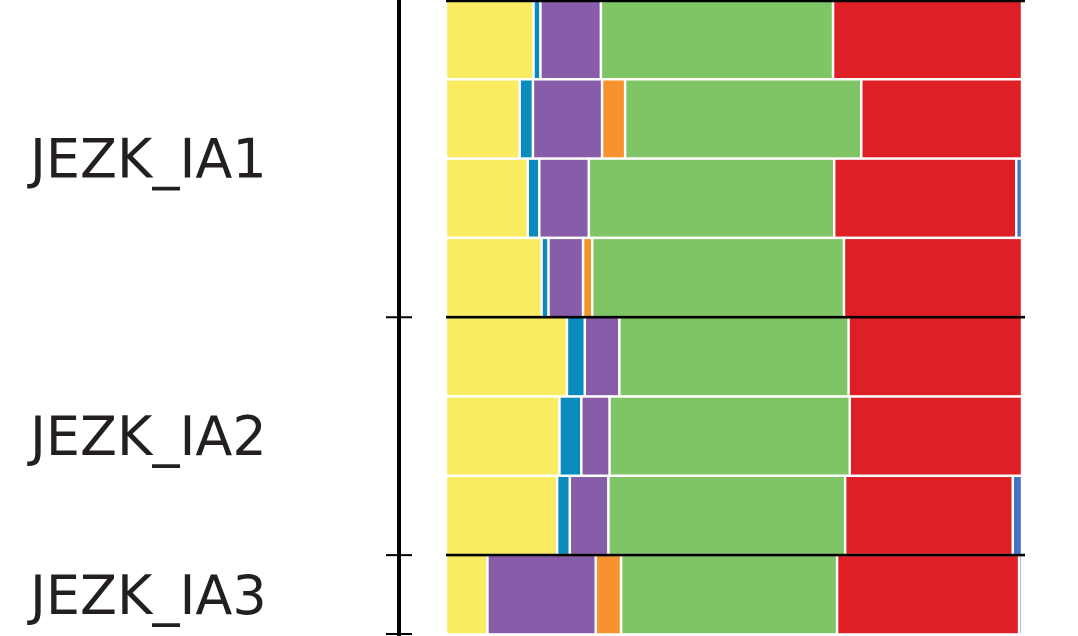 This screenshot has height=636, width=1078. What do you see at coordinates (933, 277) in the screenshot?
I see `bar-segment-g1-r4-c6` at bounding box center [933, 277].